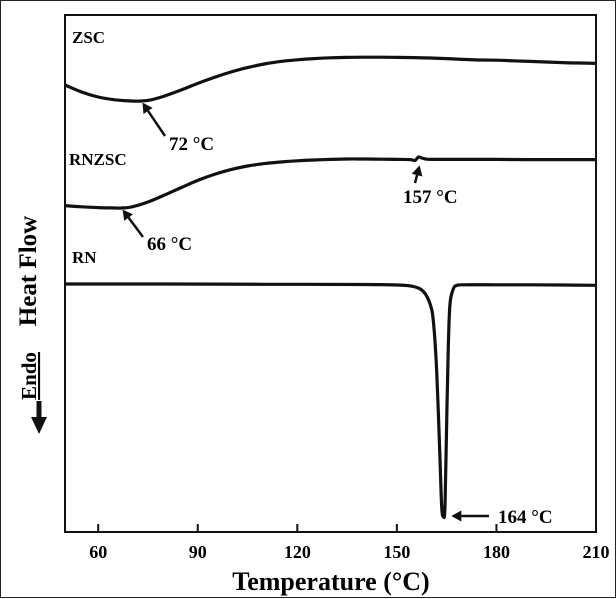 The width and height of the screenshot is (616, 599). I want to click on series-label-layer: ZSC RNZSC RN, so click(98, 147).